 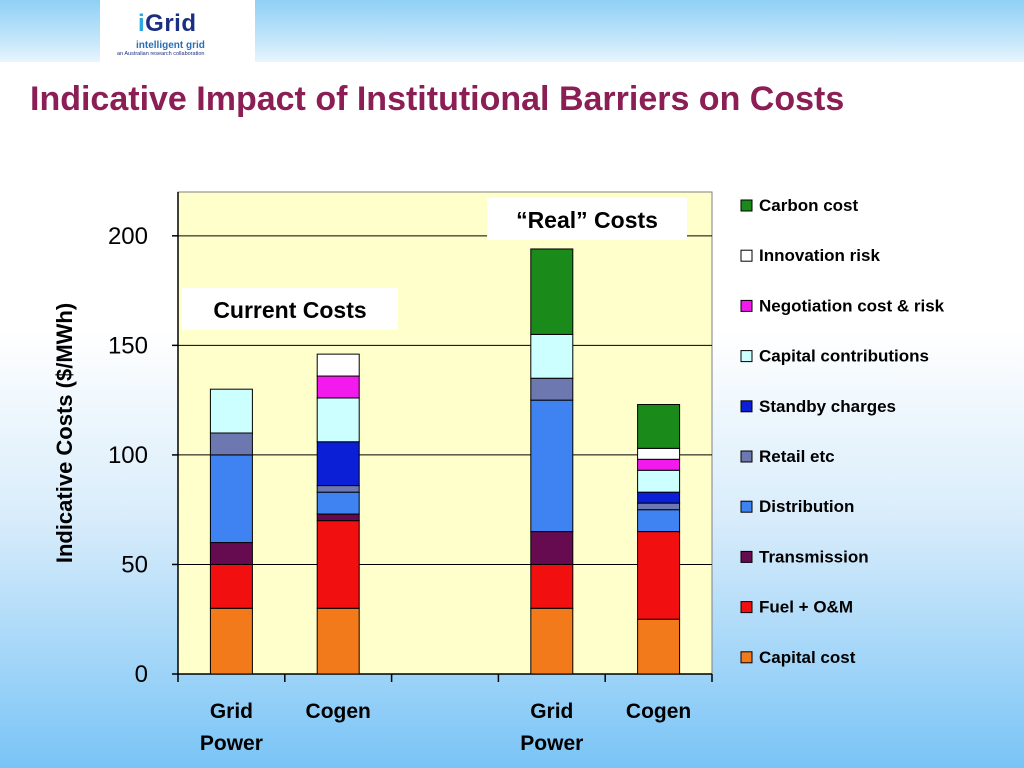 I want to click on y-tick-label: 150, so click(x=128, y=345).